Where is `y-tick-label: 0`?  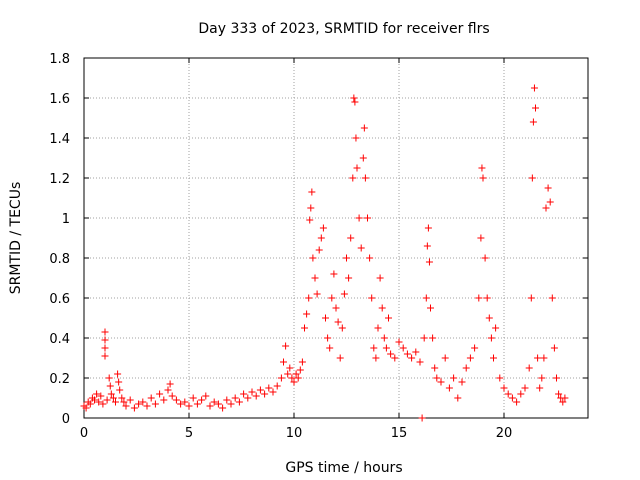 y-tick-label: 0 is located at coordinates (66, 419).